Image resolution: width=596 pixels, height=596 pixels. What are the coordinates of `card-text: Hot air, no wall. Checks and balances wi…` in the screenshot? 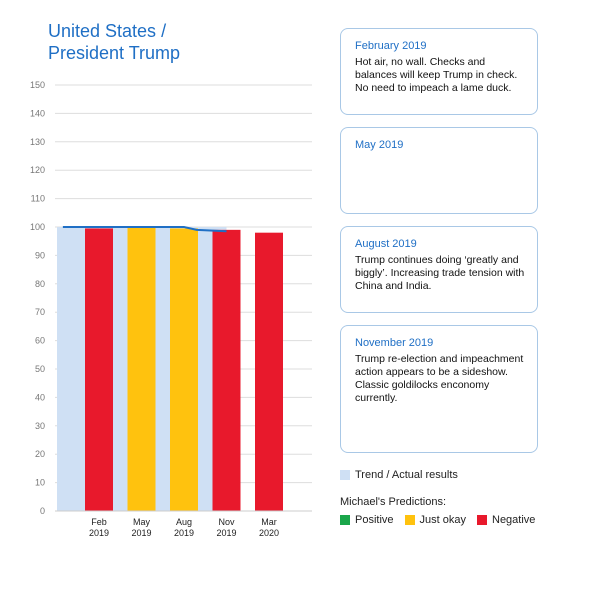 It's located at (436, 75).